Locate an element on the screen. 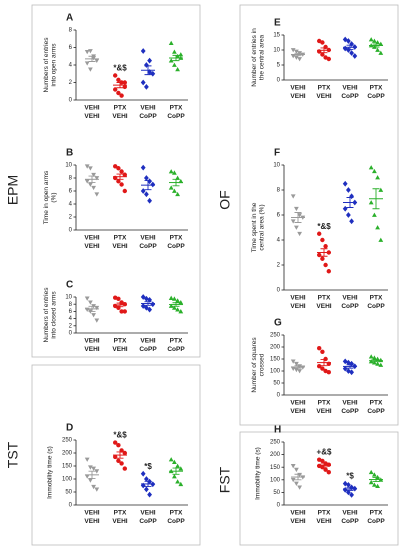 The height and width of the screenshot is (550, 401). panel-letter: B is located at coordinates (69, 153).